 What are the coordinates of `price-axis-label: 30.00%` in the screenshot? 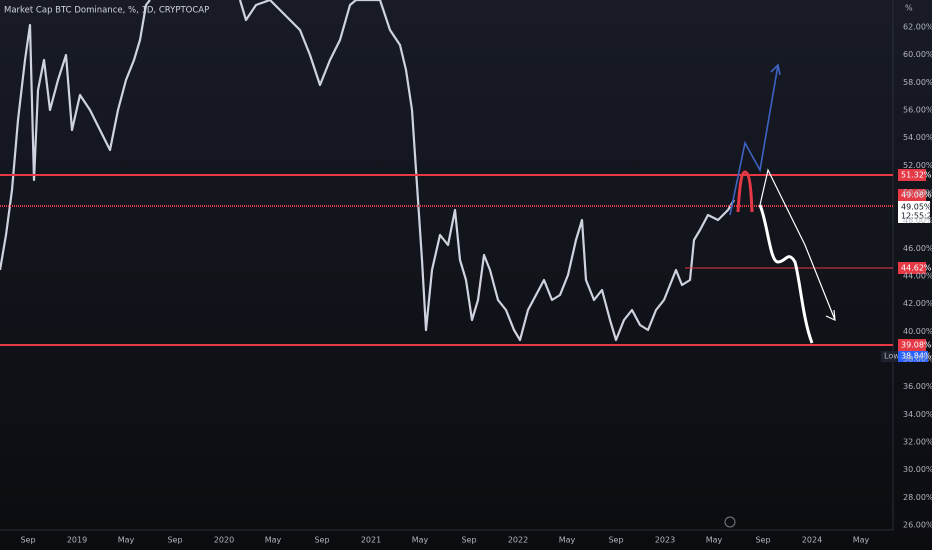 It's located at (917, 469).